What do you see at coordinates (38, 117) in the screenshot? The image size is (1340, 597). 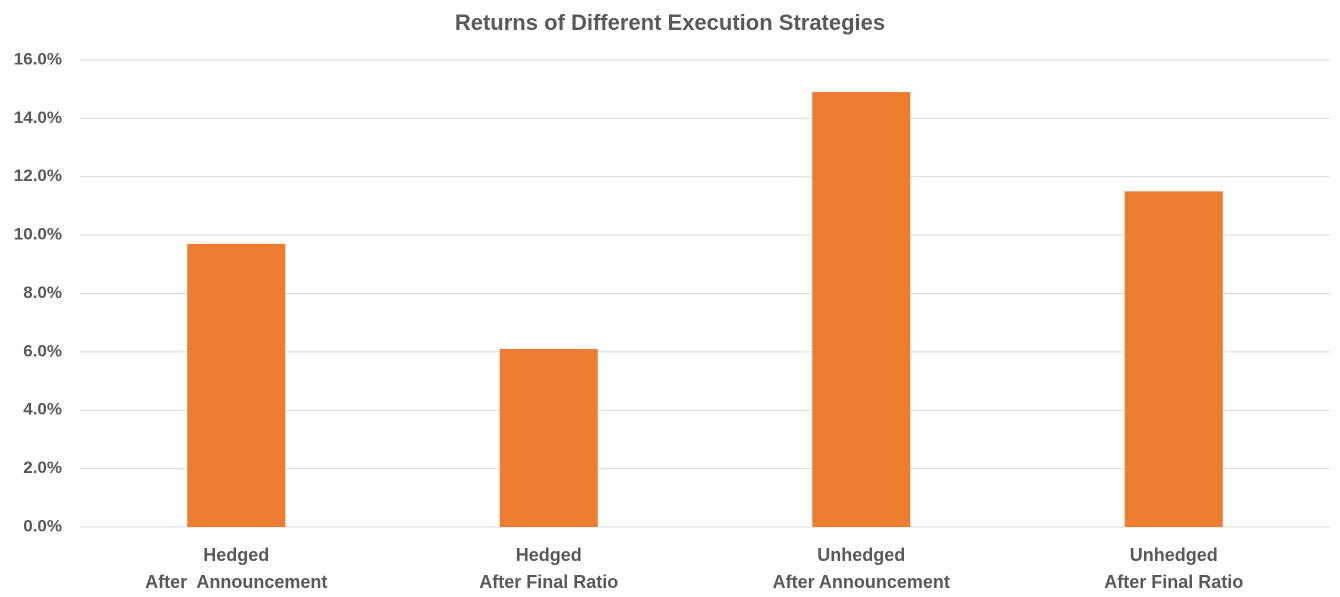 I see `y-tick-label: 14.0%` at bounding box center [38, 117].